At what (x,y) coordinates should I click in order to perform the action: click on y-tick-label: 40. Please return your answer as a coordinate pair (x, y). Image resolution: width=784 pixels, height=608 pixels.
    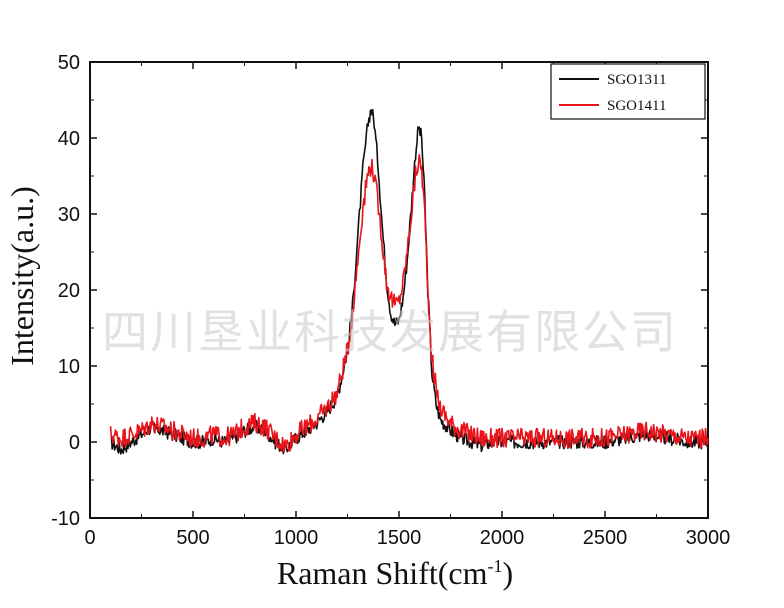
    Looking at the image, I should click on (69, 139).